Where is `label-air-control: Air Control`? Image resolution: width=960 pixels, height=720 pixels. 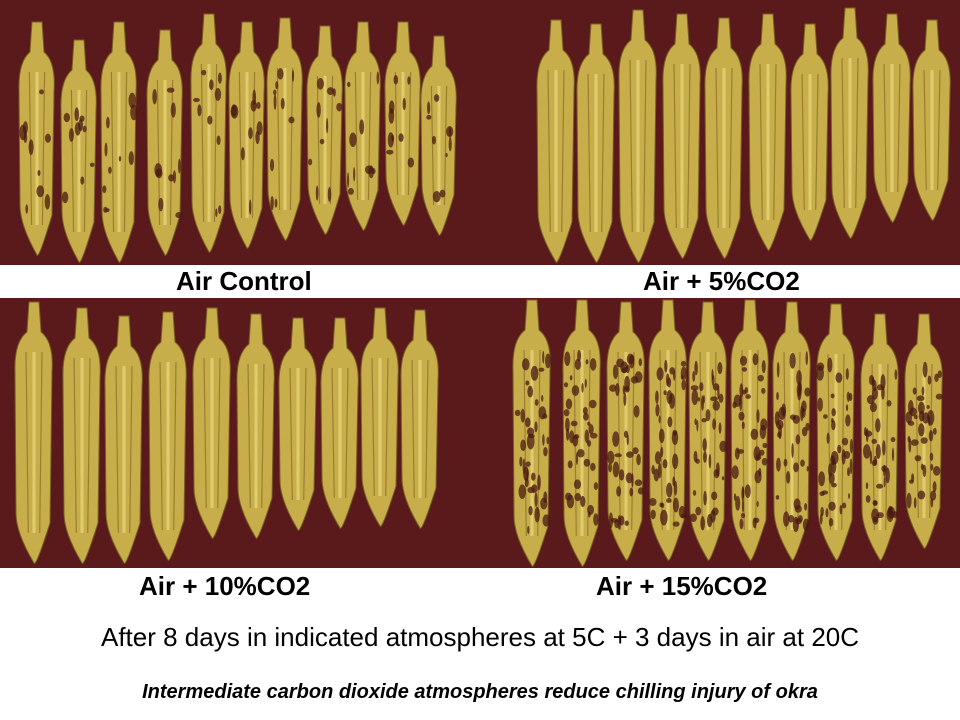
label-air-control: Air Control is located at coordinates (244, 281).